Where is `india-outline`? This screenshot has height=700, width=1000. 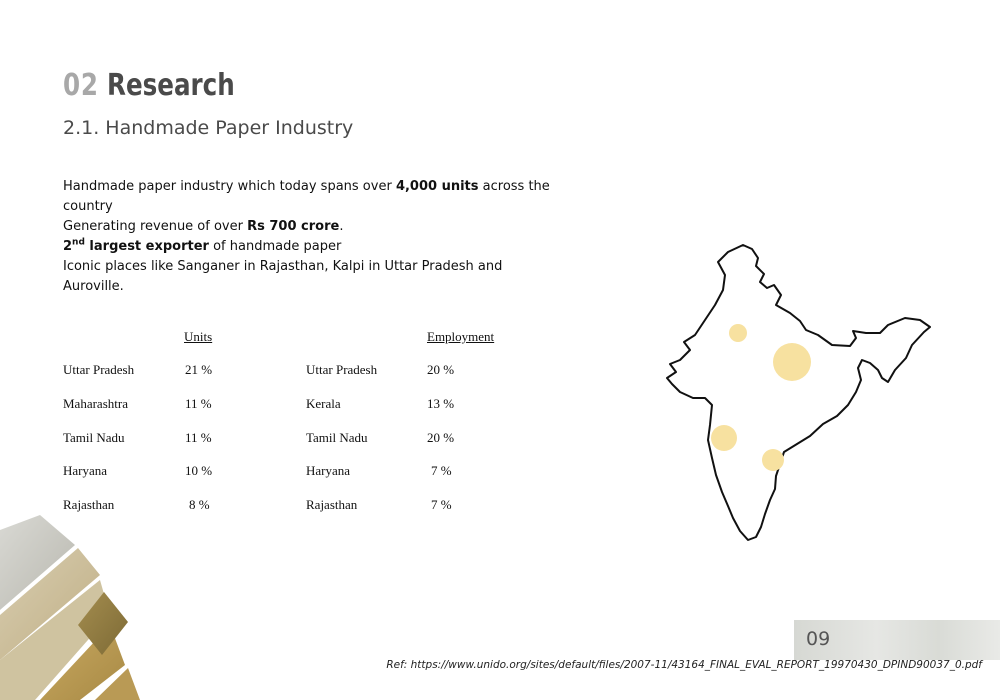
india-outline is located at coordinates (798, 392).